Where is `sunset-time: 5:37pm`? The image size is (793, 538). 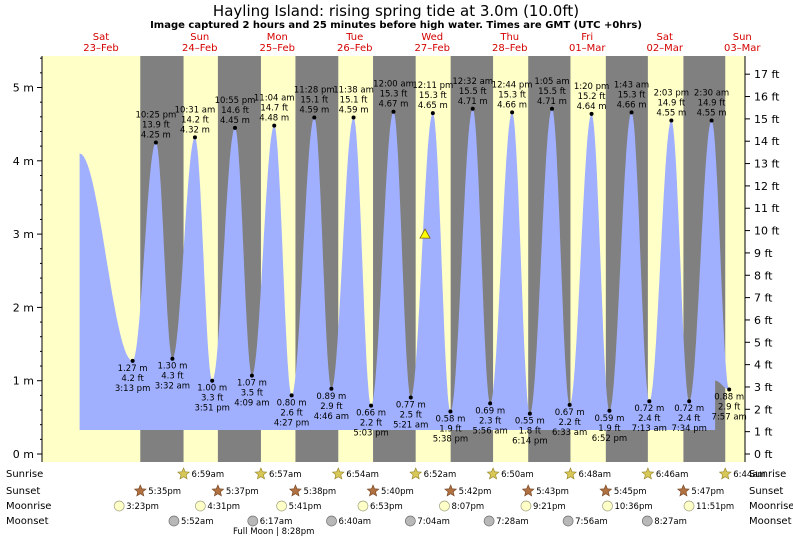 sunset-time: 5:37pm is located at coordinates (242, 492).